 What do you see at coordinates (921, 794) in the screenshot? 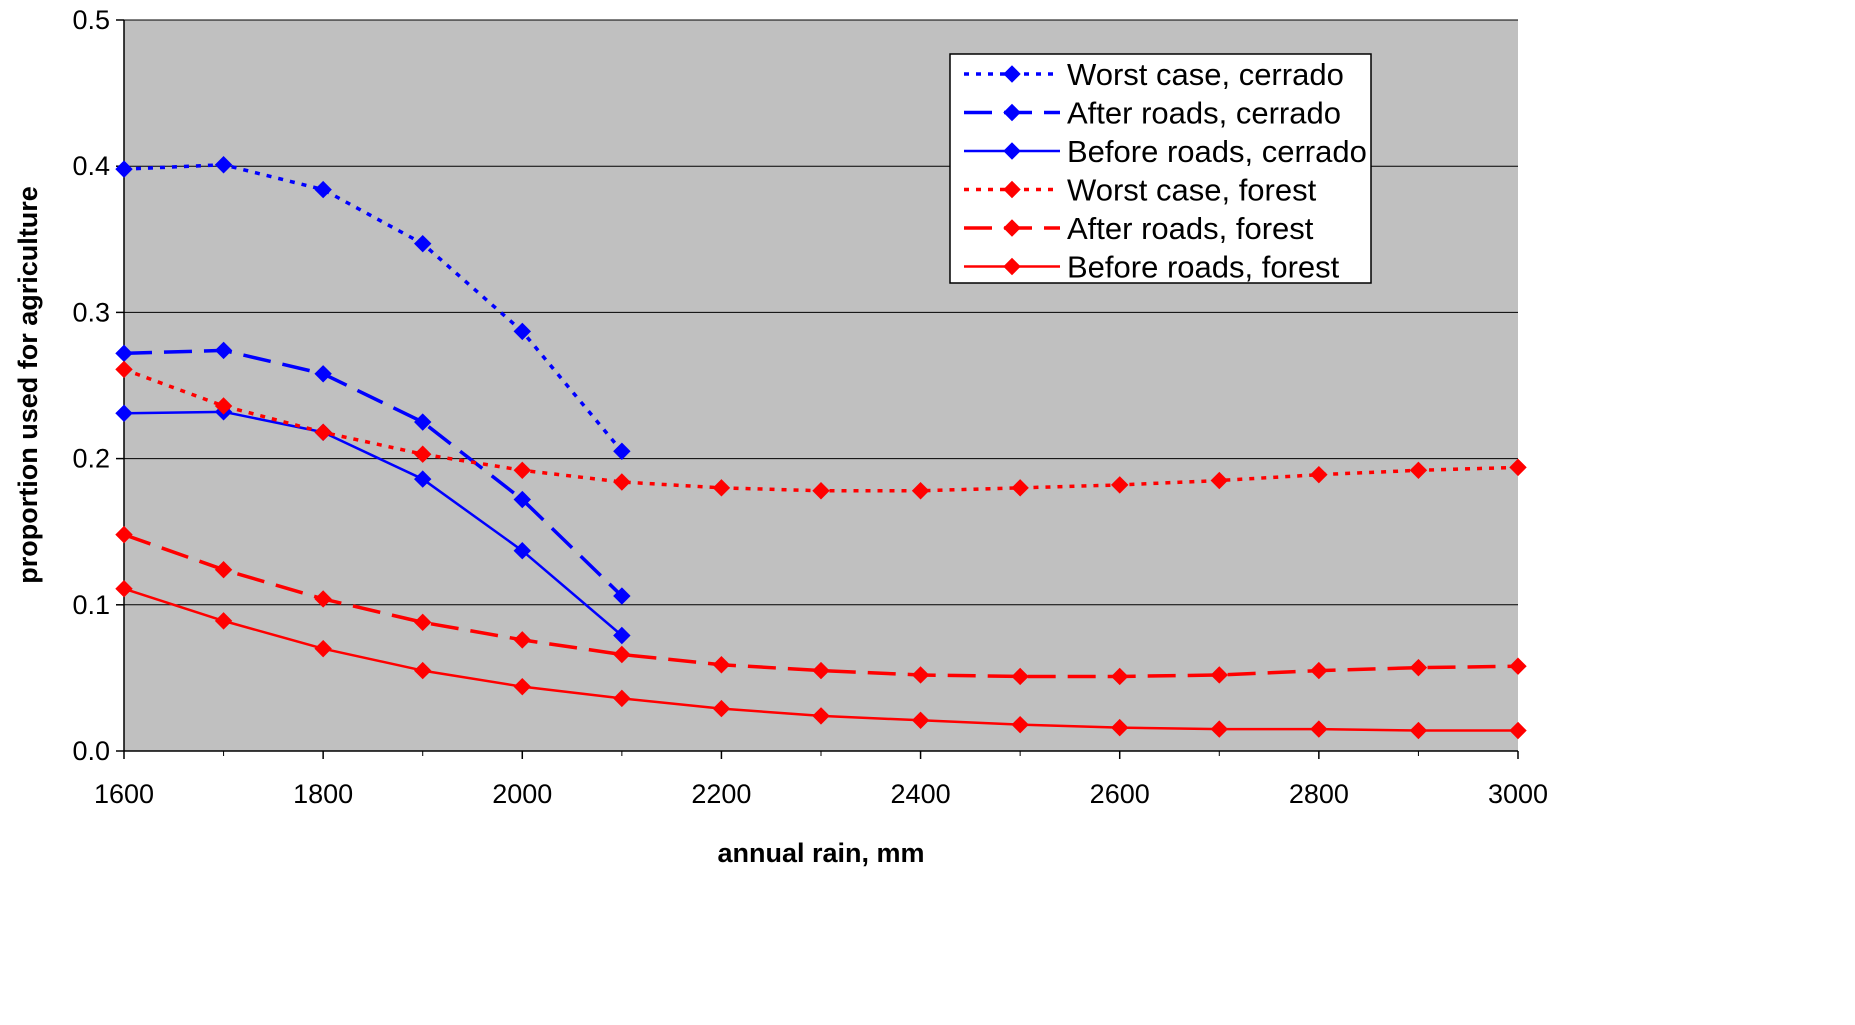
I see `x-tick-label: 2400` at bounding box center [921, 794].